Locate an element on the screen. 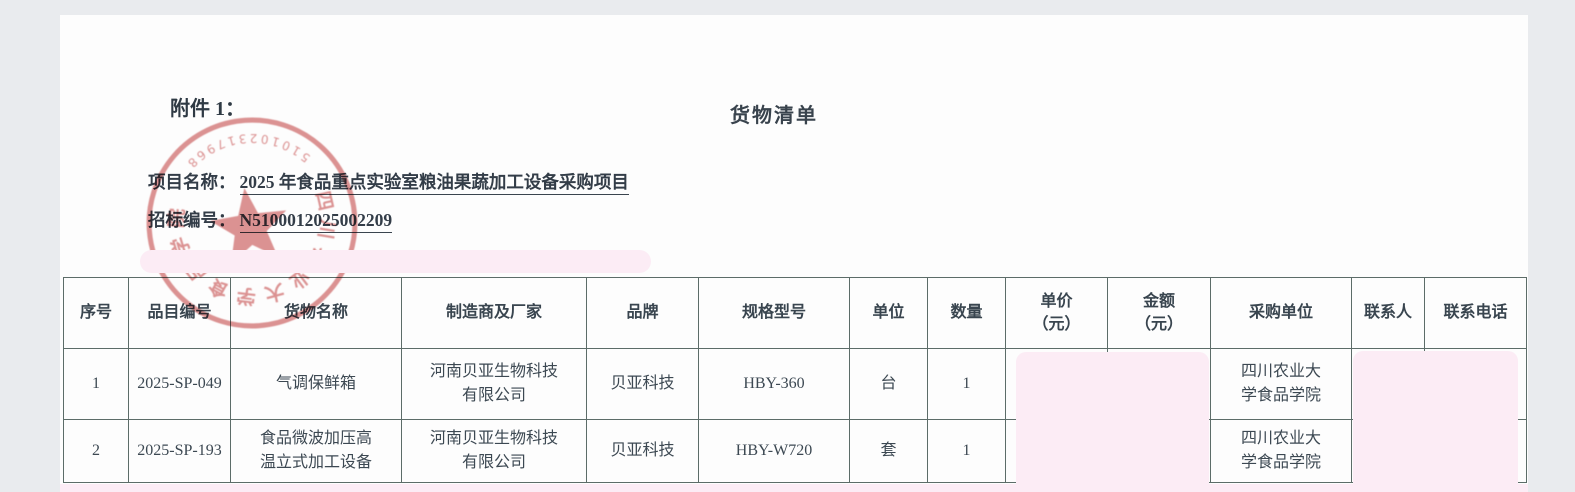  table-cell: 2025-SP-049 is located at coordinates (179, 384).